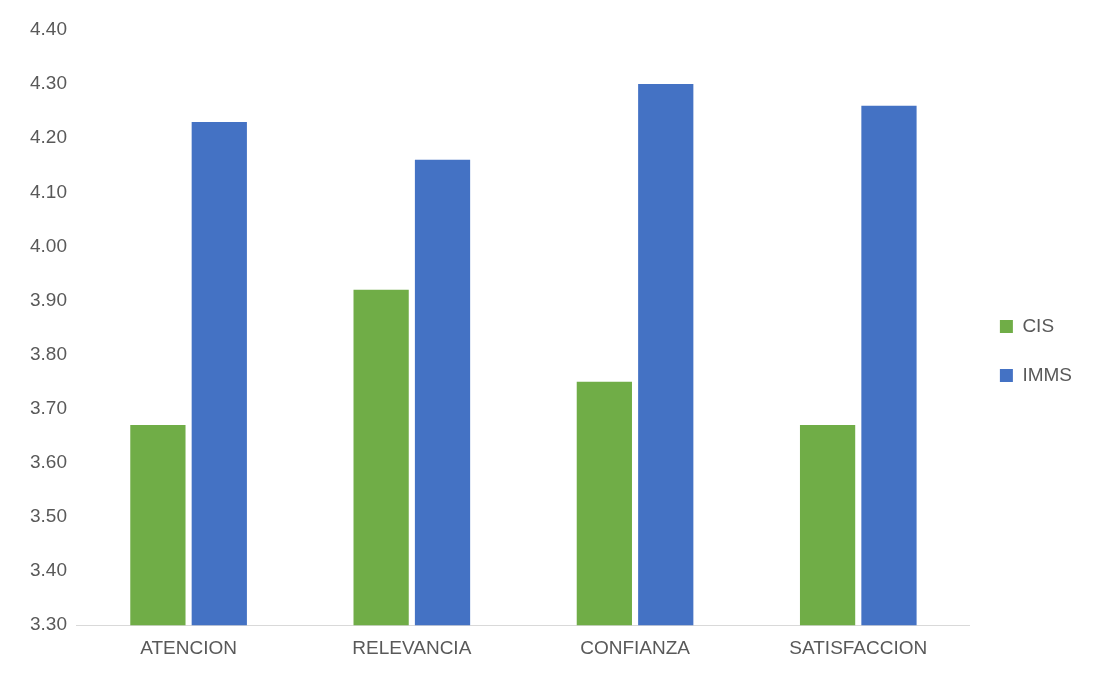 The image size is (1102, 682). What do you see at coordinates (48, 29) in the screenshot?
I see `y-tick-label: 4.40` at bounding box center [48, 29].